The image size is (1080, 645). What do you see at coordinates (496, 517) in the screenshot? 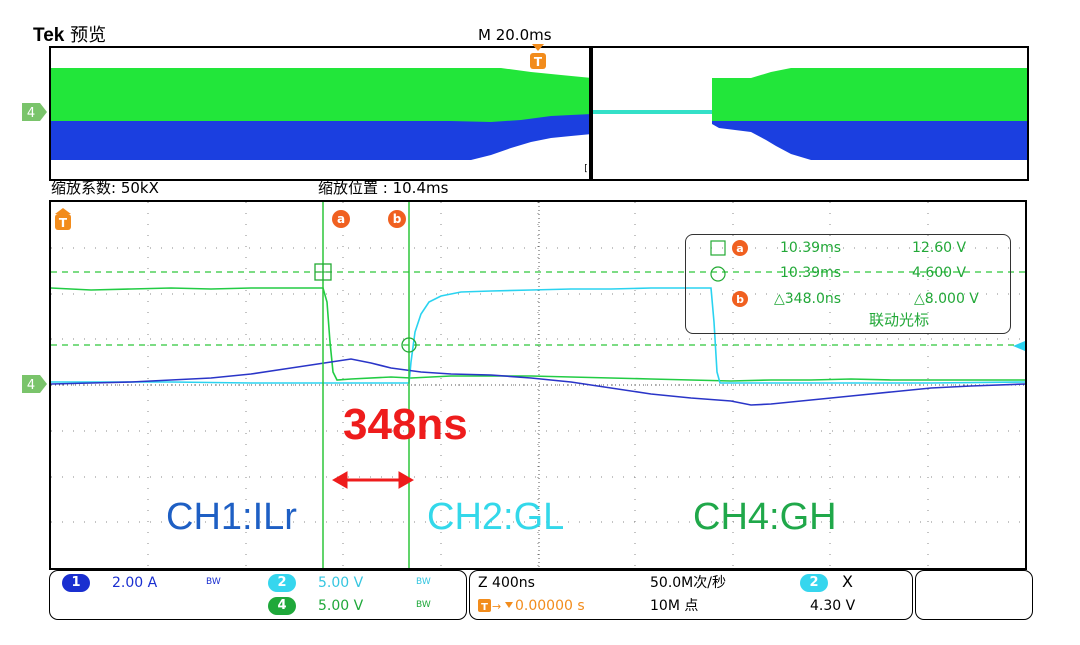
I see `ch2-annotation: CH2:GL` at bounding box center [496, 517].